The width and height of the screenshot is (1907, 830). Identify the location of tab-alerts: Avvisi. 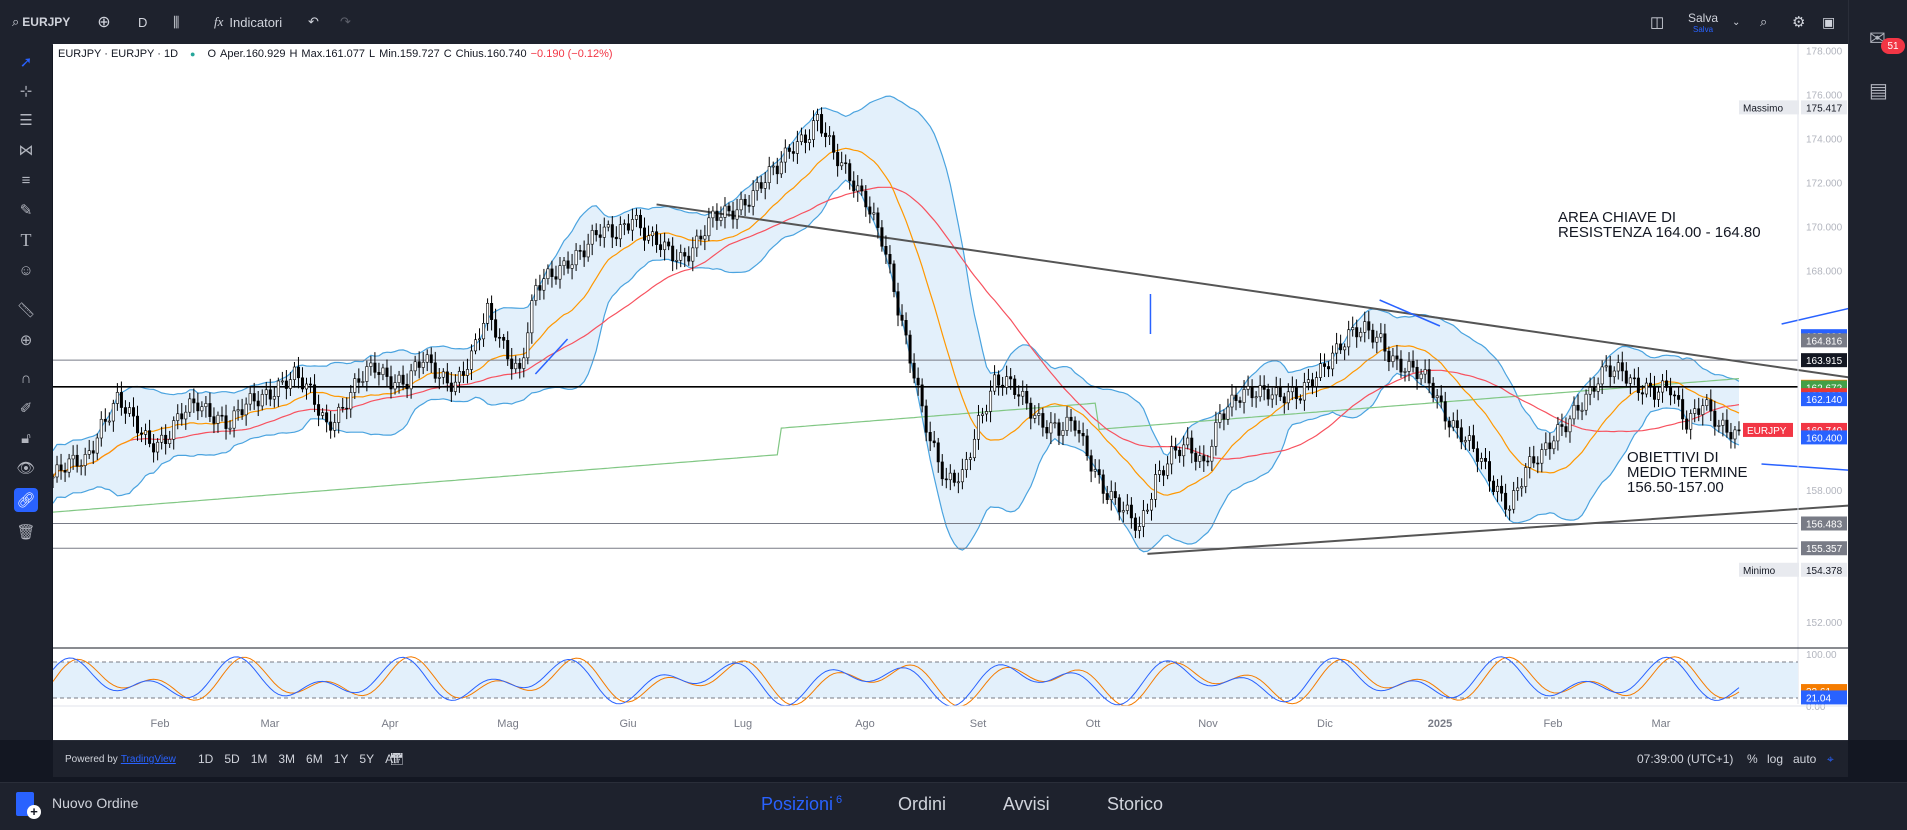
(1026, 804).